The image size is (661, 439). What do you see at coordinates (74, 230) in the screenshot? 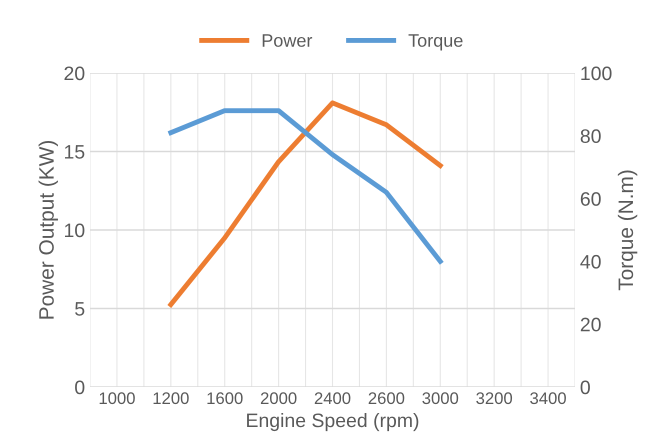
I see `y-tick-label: 10` at bounding box center [74, 230].